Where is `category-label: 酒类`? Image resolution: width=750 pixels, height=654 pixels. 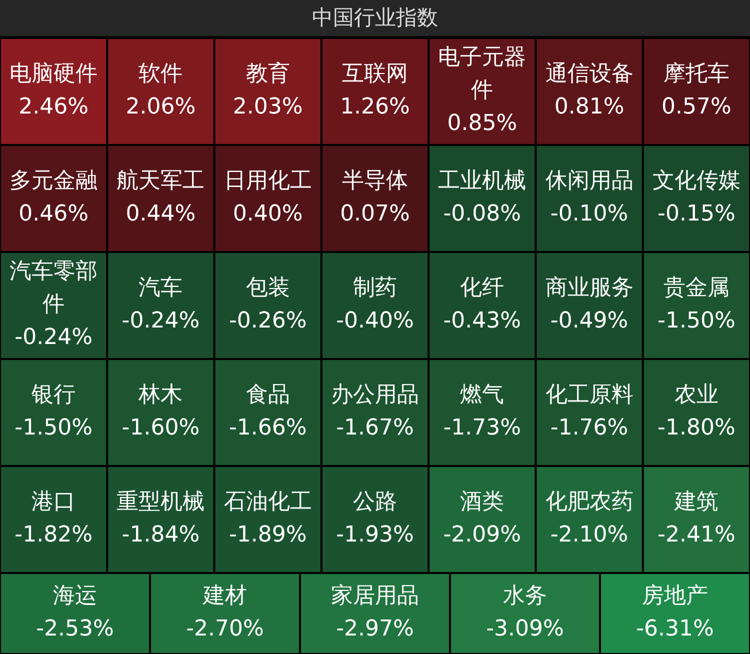 category-label: 酒类 is located at coordinates (482, 502).